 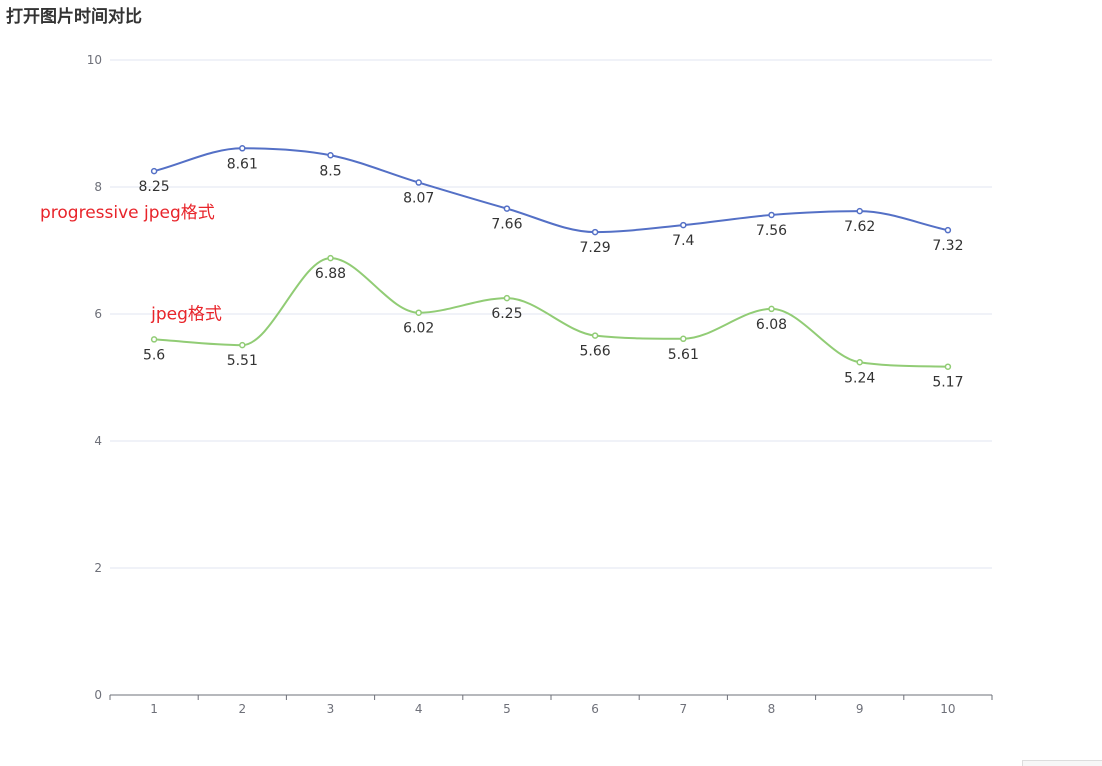 I want to click on x-tick-label: 5, so click(x=507, y=709).